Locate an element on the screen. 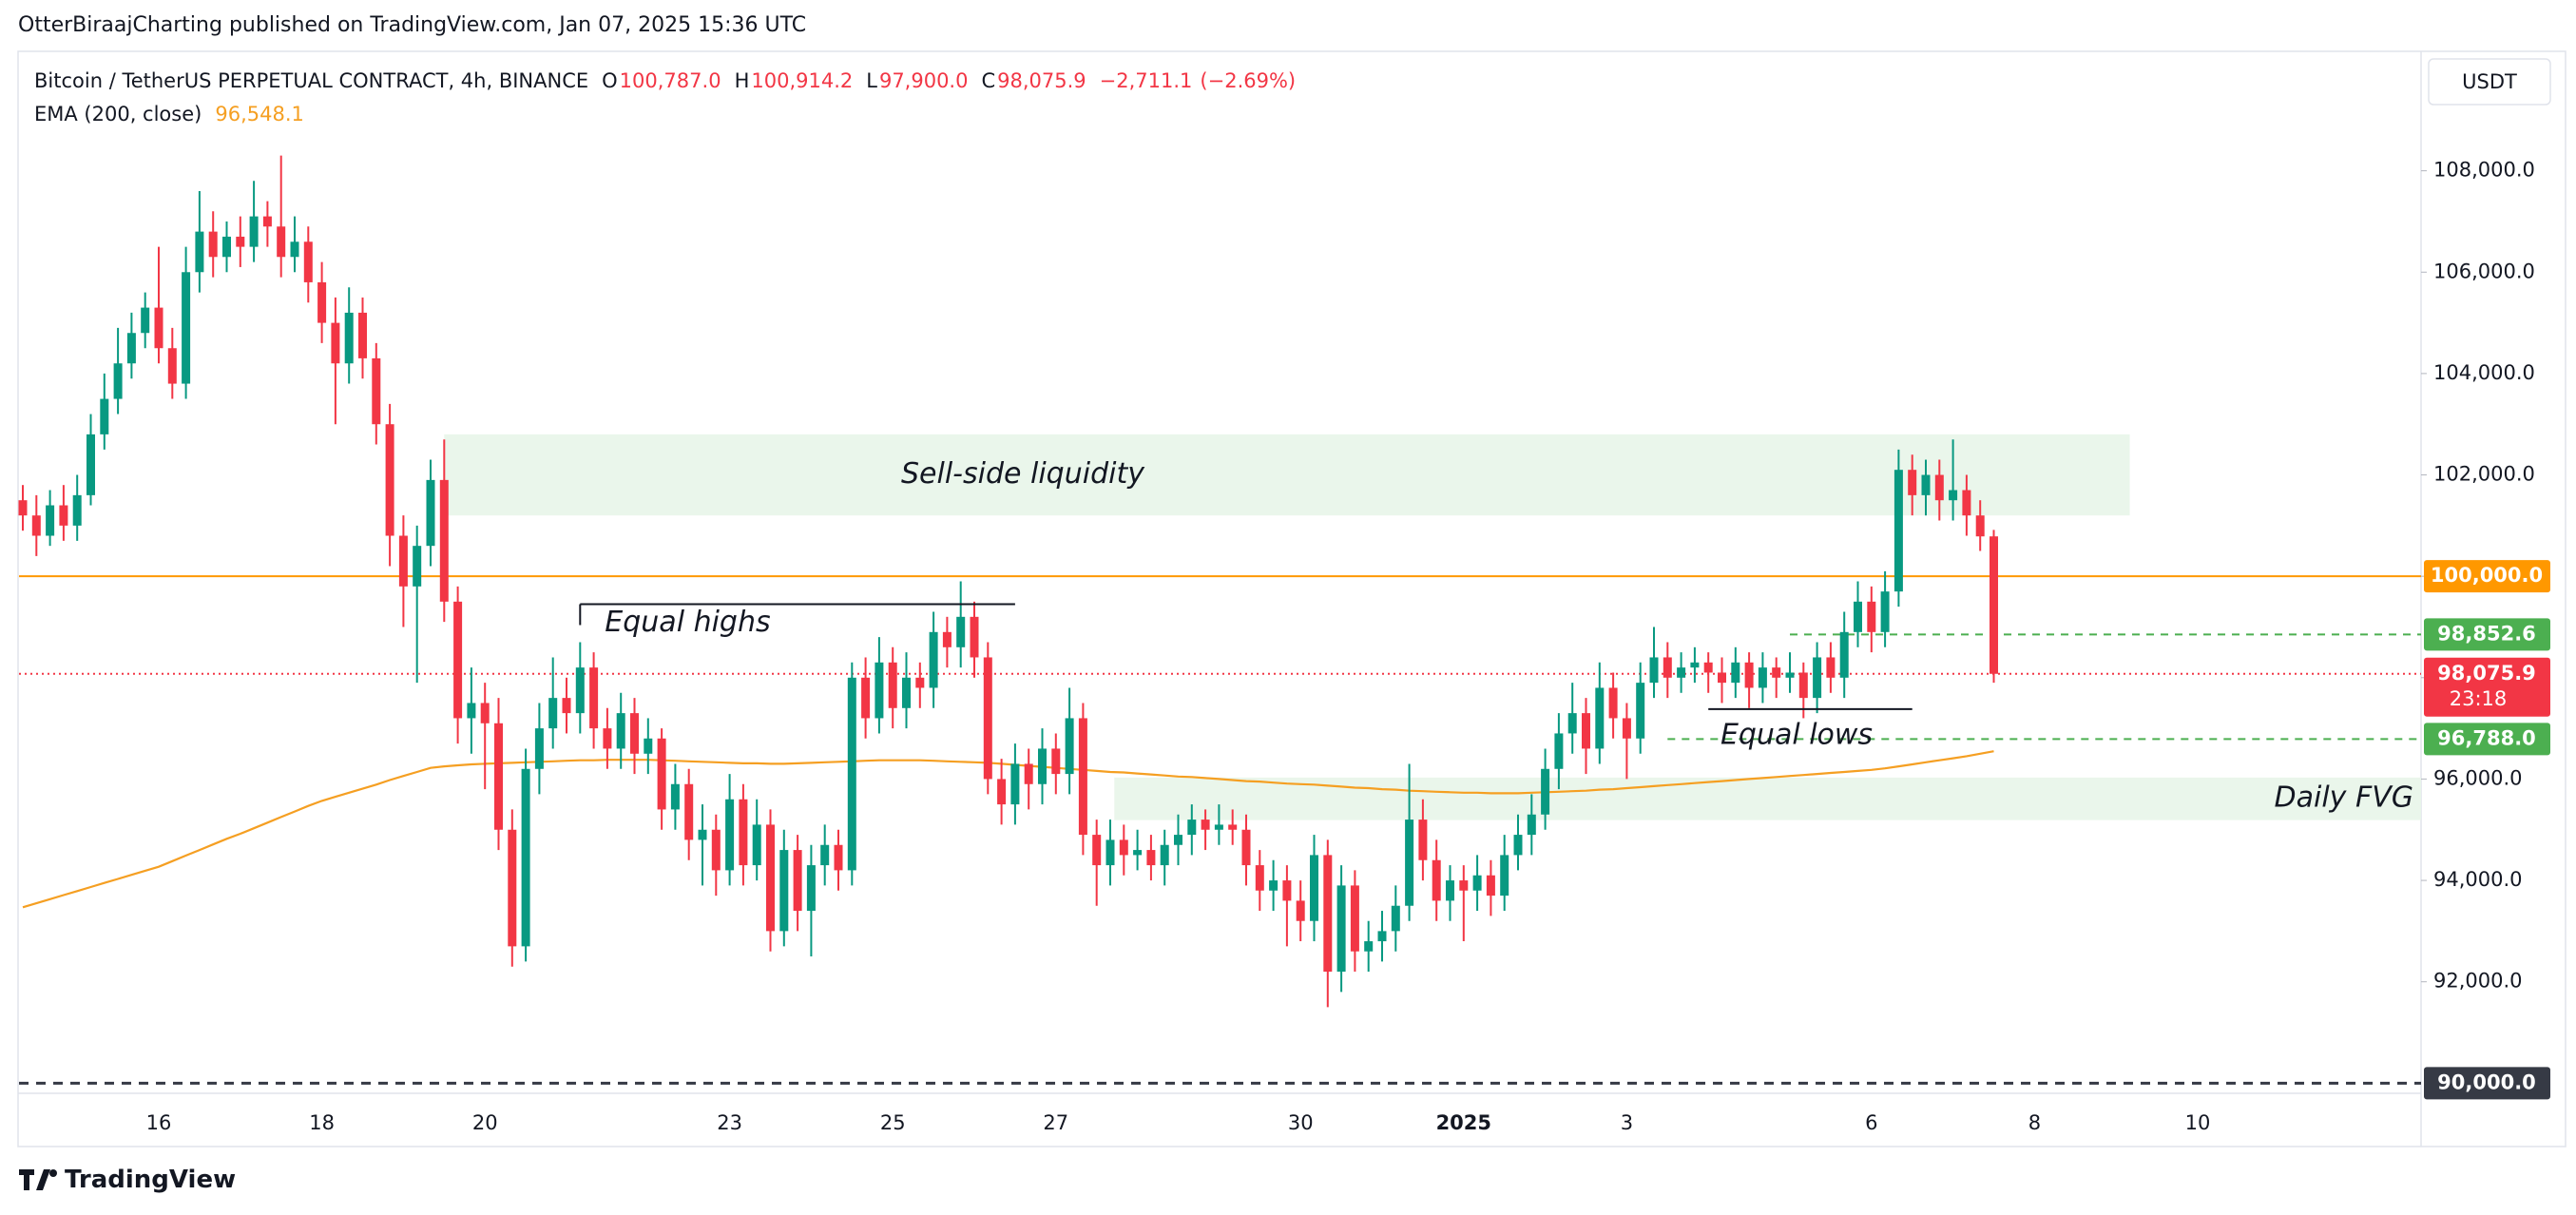  currency-label: USDT is located at coordinates (2489, 81).